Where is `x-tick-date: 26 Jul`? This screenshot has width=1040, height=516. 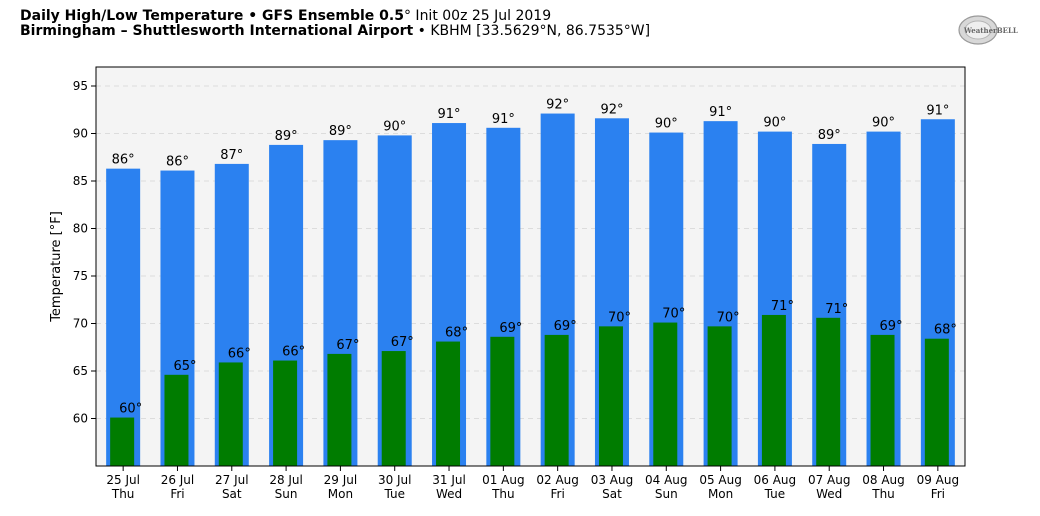
x-tick-date: 26 Jul is located at coordinates (178, 480).